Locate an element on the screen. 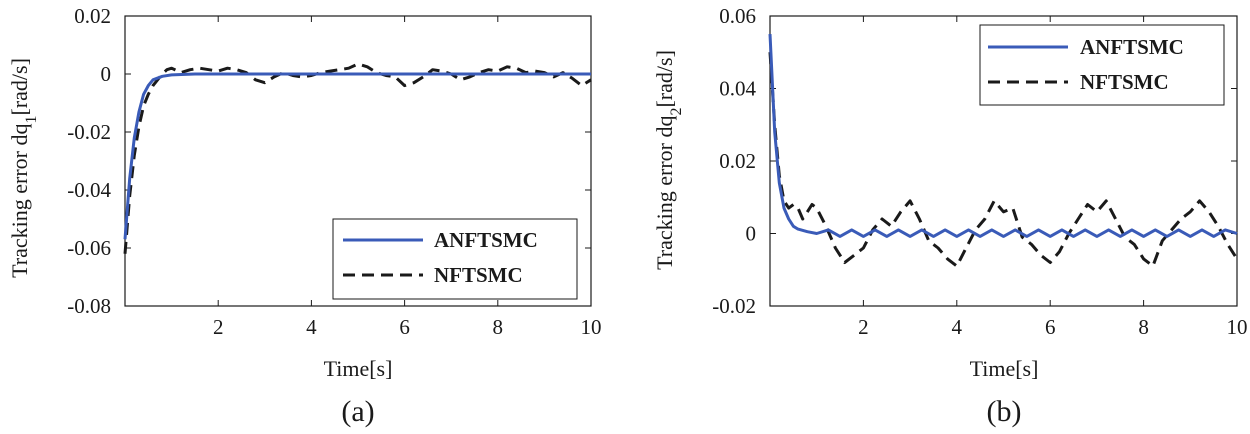 This screenshot has width=1250, height=434. panel-a-y-tick-label: -0.04 is located at coordinates (89, 190).